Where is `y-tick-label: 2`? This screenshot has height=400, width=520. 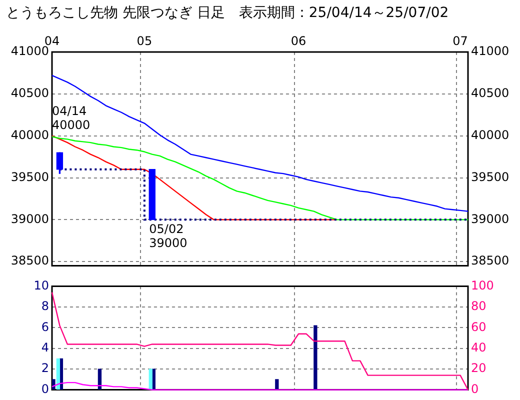 y-tick-label: 2 is located at coordinates (45, 368).